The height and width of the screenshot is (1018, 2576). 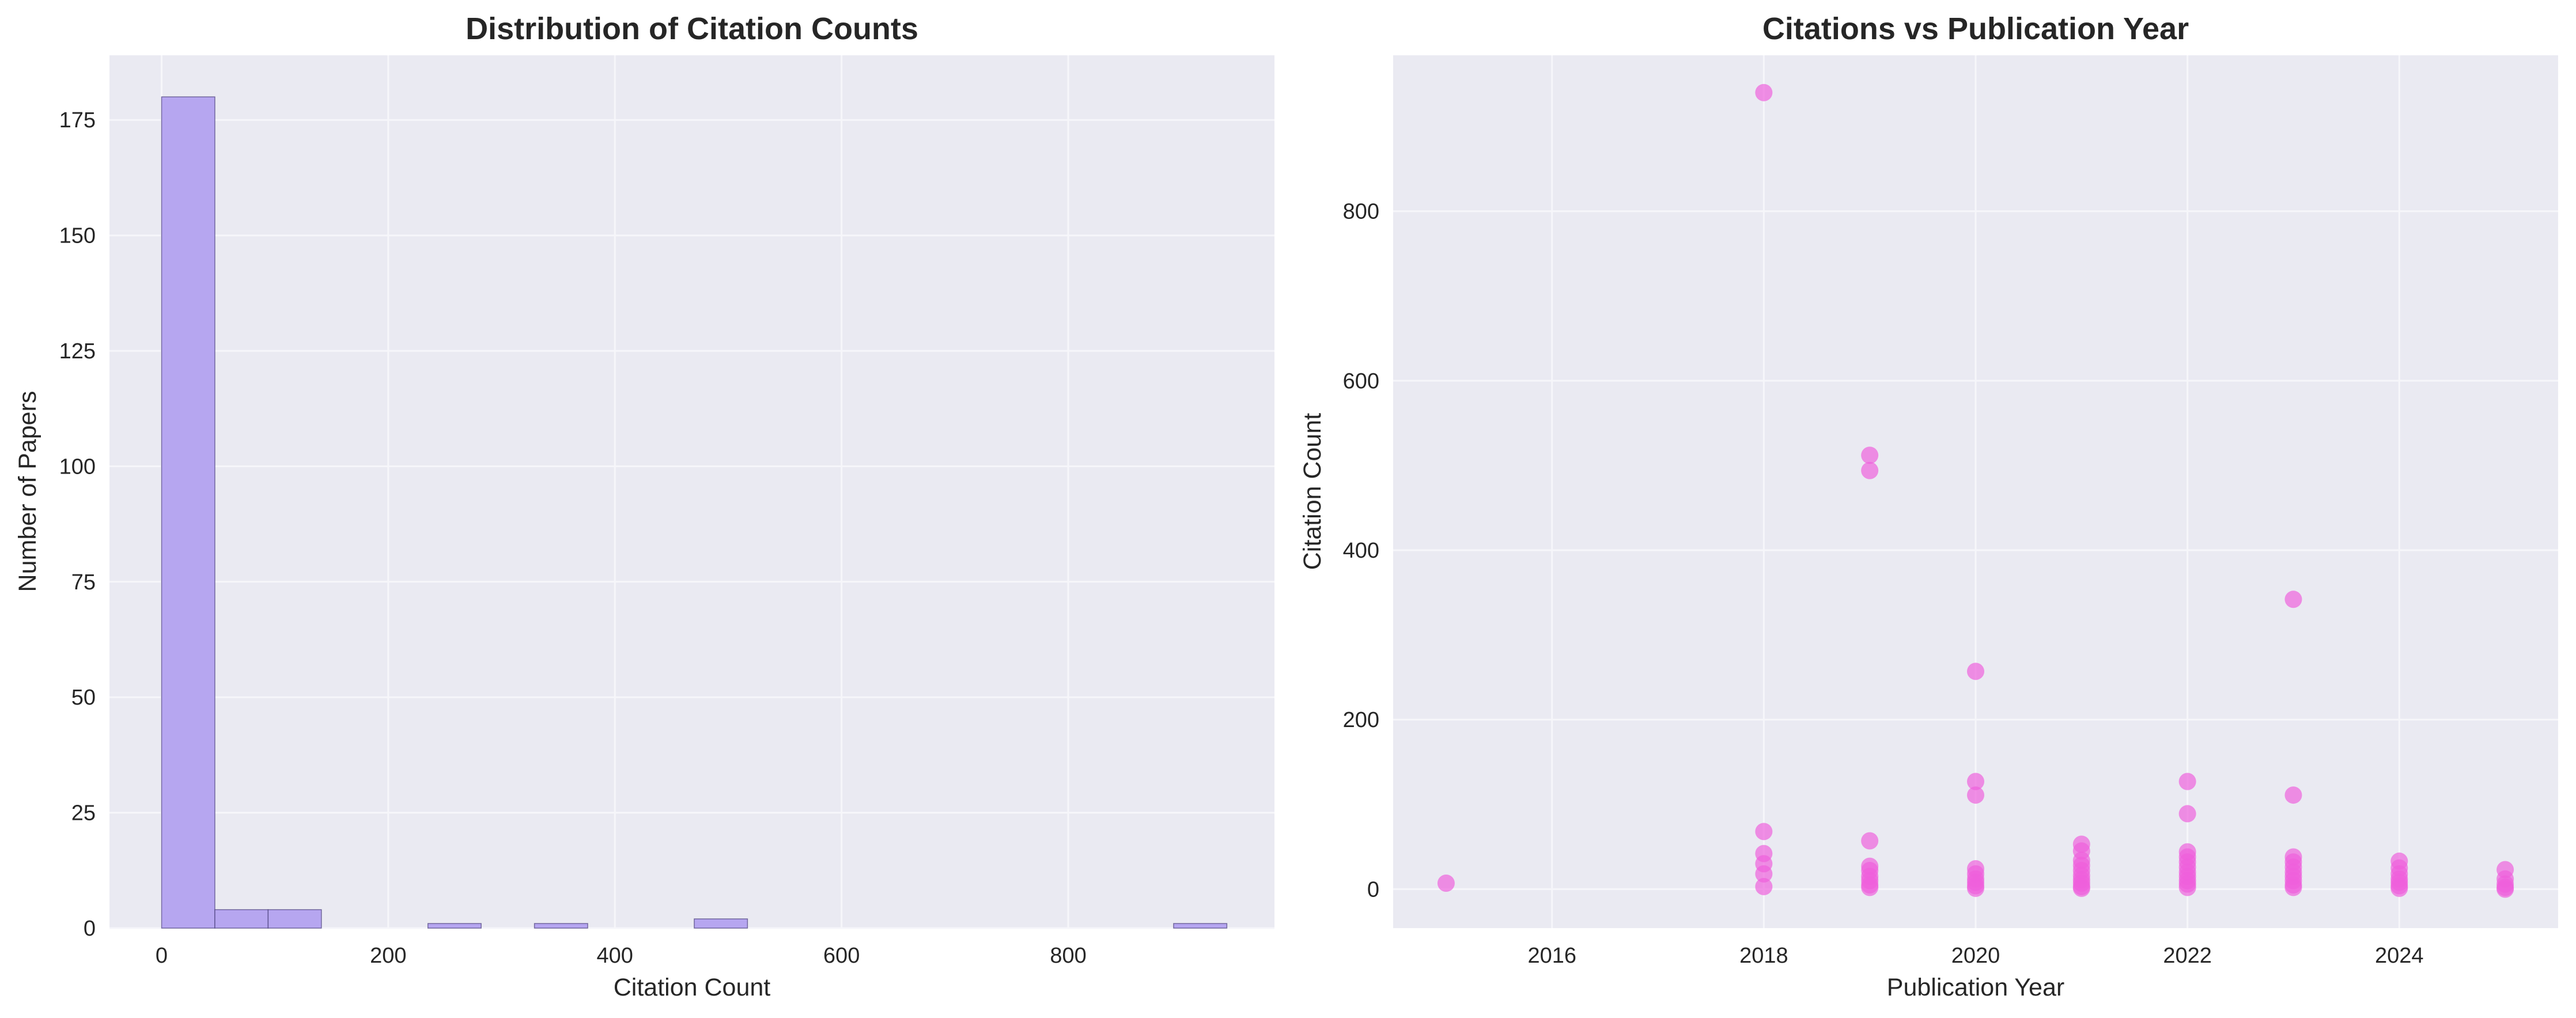 I want to click on x-tick-label: 2024, so click(x=2399, y=956).